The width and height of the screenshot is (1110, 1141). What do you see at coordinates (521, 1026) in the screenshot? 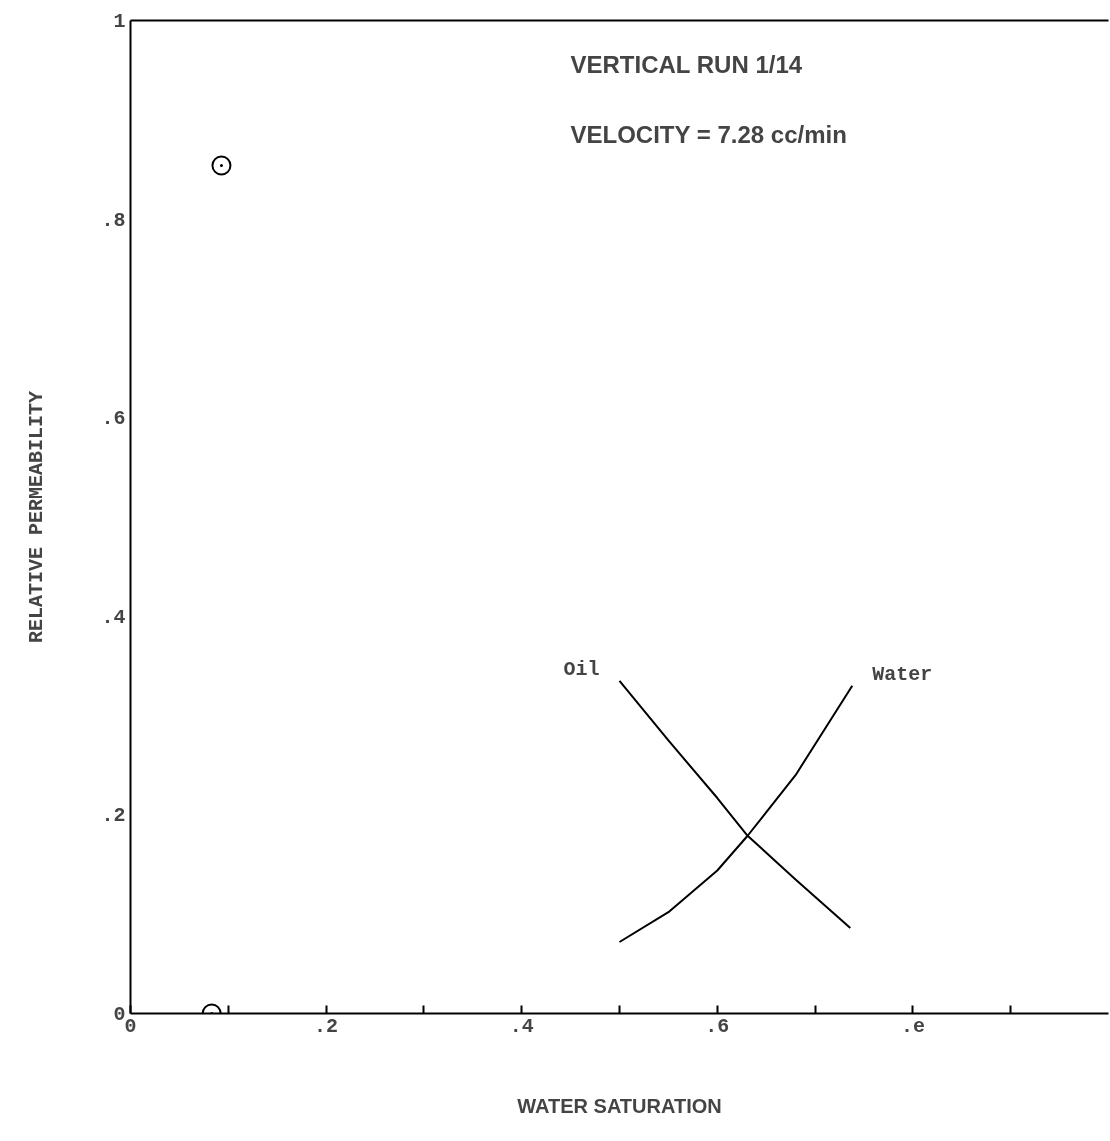
I see `x-tick-label: .4` at bounding box center [521, 1026].